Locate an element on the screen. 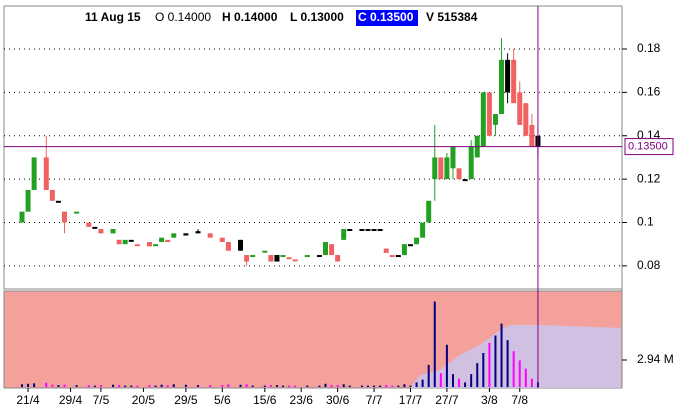 The width and height of the screenshot is (695, 416). x-tick-label: 23/6 is located at coordinates (302, 400).